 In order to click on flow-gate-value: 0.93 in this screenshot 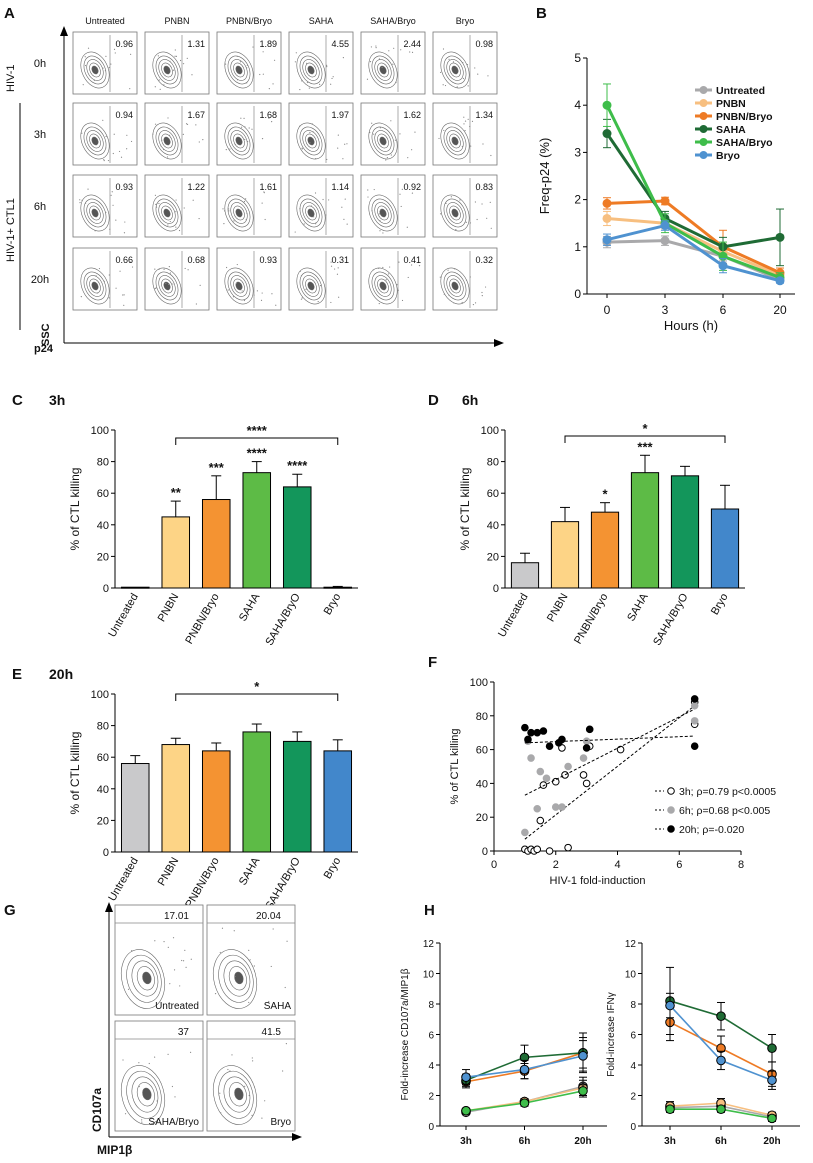, I will do `click(268, 260)`.